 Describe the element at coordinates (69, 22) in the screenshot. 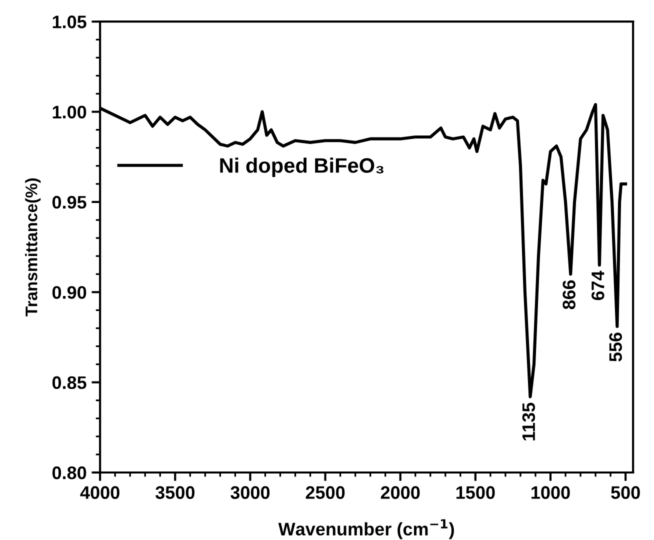

I see `y-tick-label: 1.05` at that location.